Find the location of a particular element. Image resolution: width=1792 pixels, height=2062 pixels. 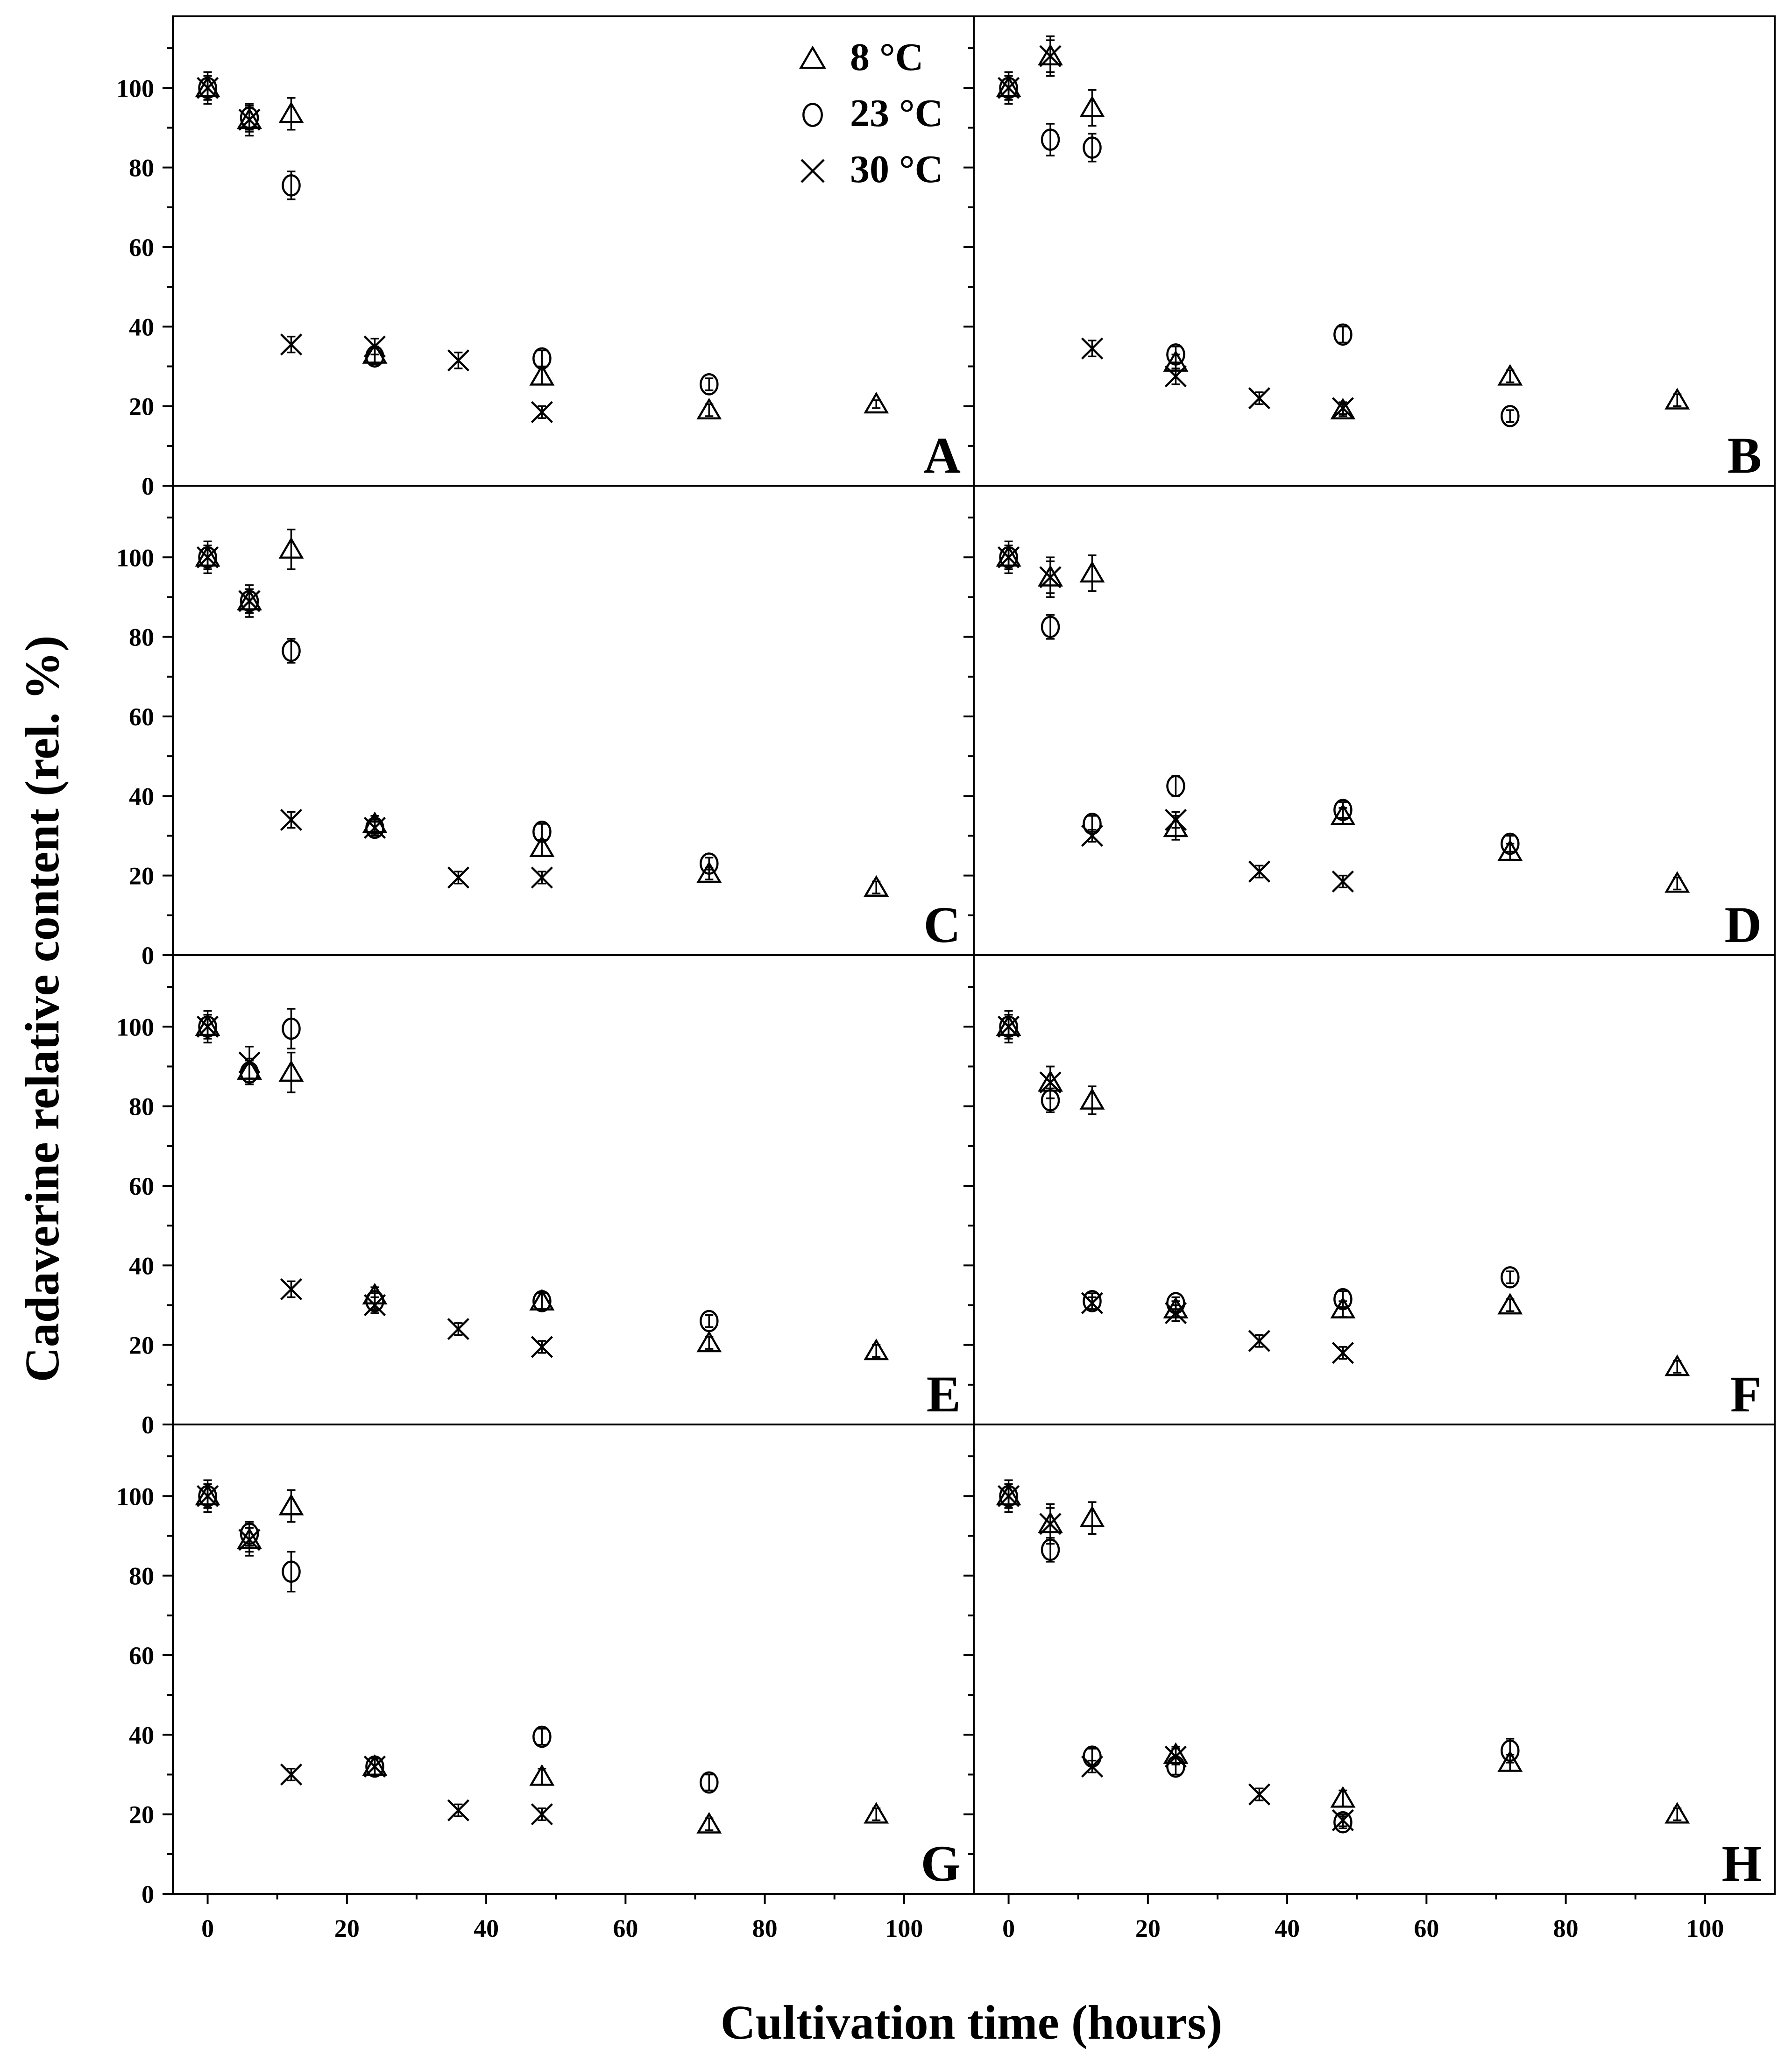

y-tick-label: 0 is located at coordinates (148, 956).